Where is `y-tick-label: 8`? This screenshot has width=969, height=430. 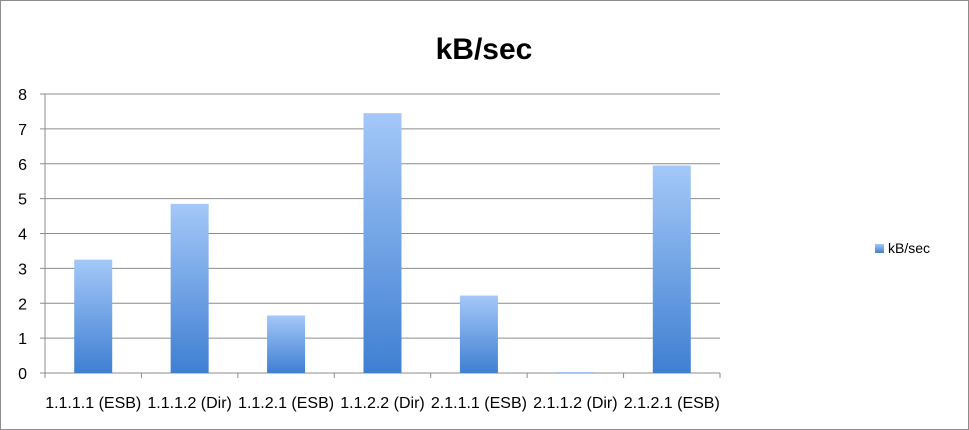
y-tick-label: 8 is located at coordinates (22, 95).